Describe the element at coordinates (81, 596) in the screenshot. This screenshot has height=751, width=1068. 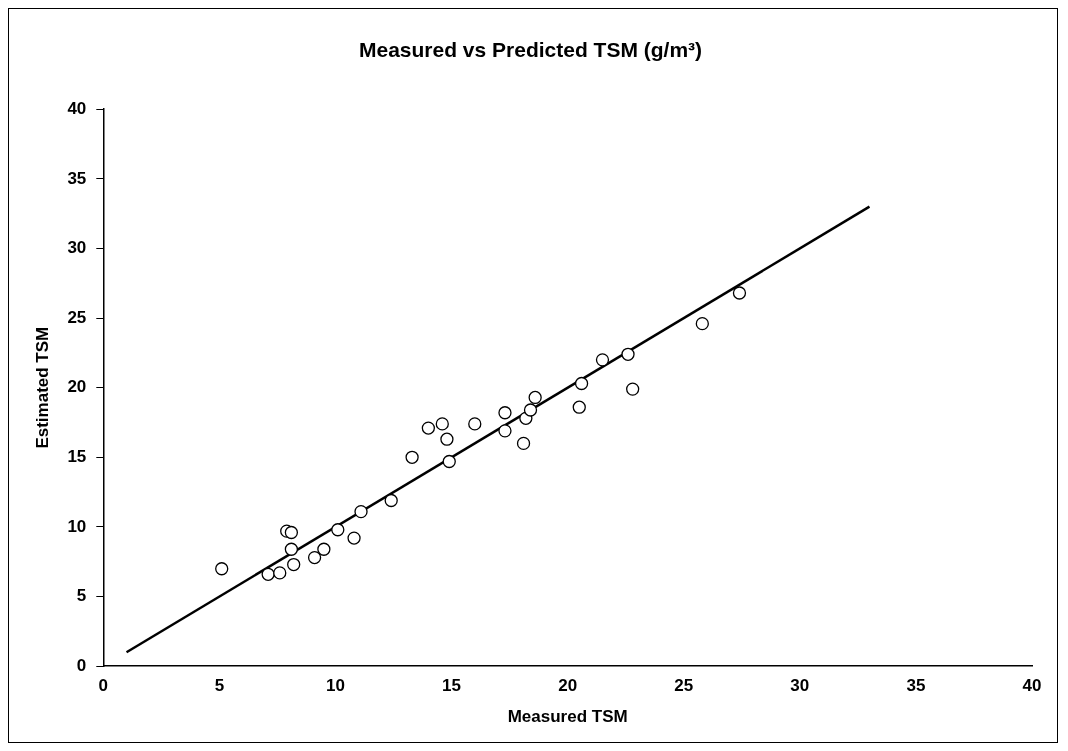
I see `y-tick-label: 5` at that location.